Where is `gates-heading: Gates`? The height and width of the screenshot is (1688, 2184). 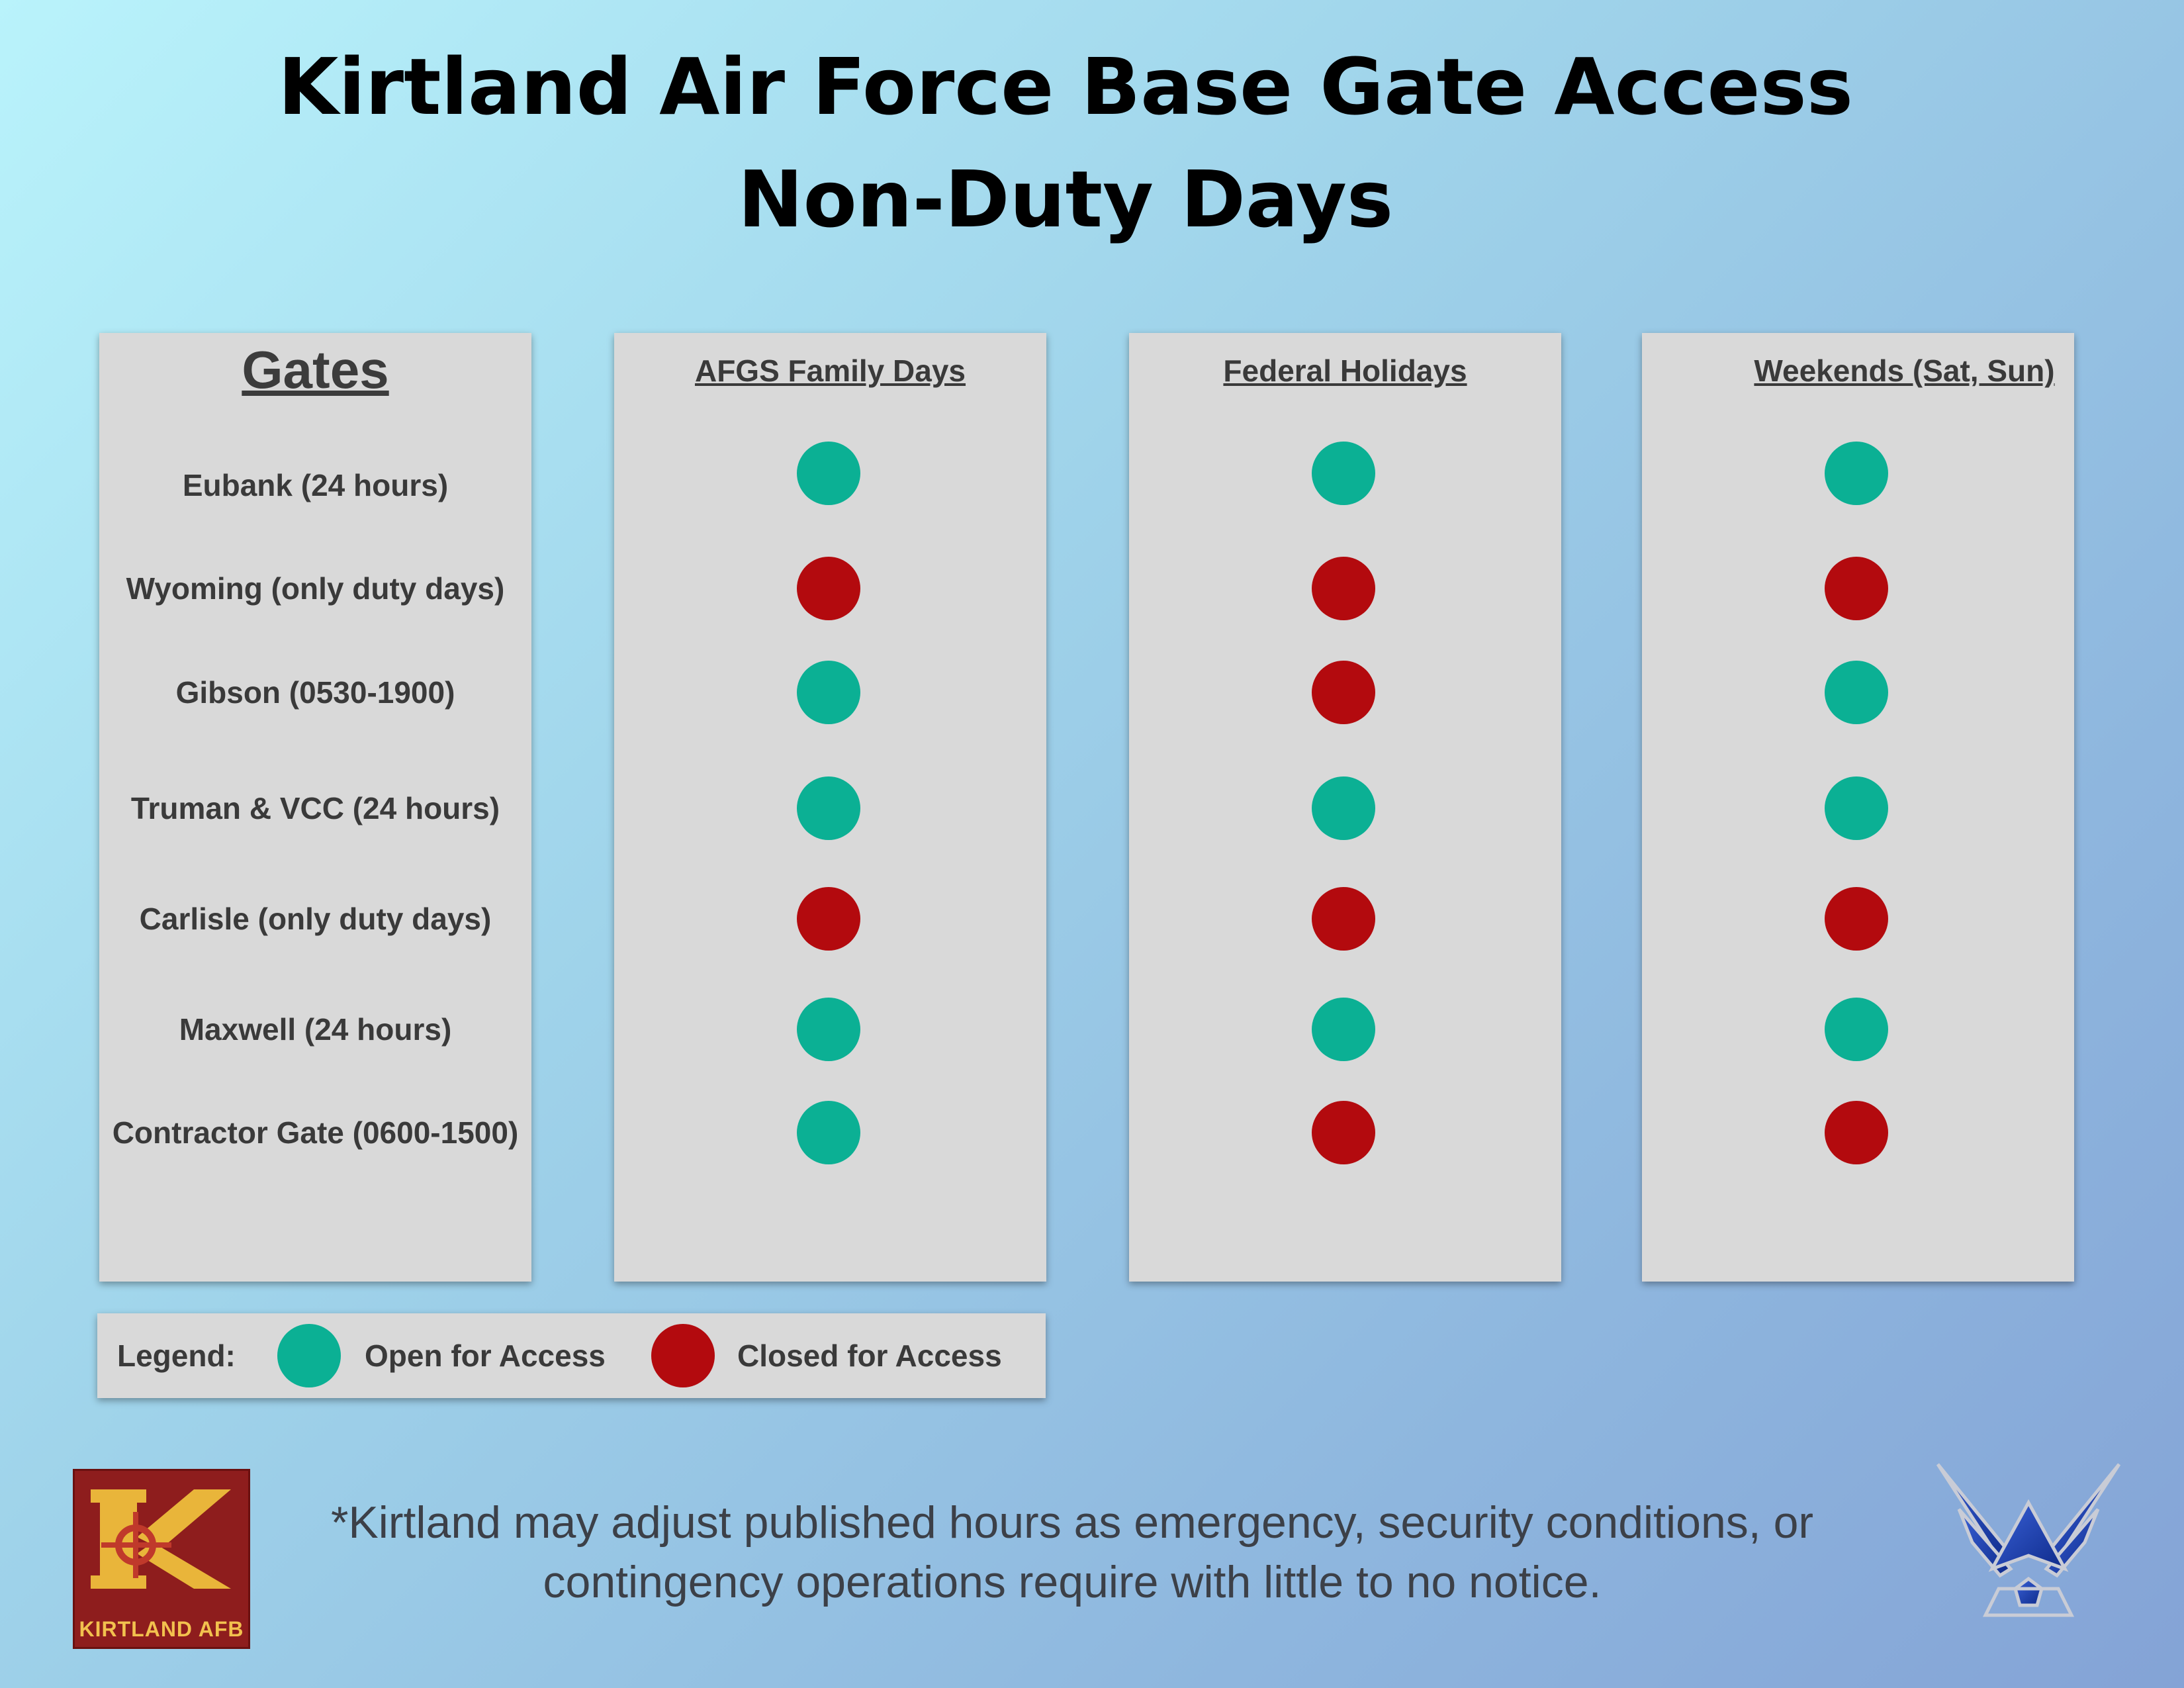 gates-heading: Gates is located at coordinates (315, 369).